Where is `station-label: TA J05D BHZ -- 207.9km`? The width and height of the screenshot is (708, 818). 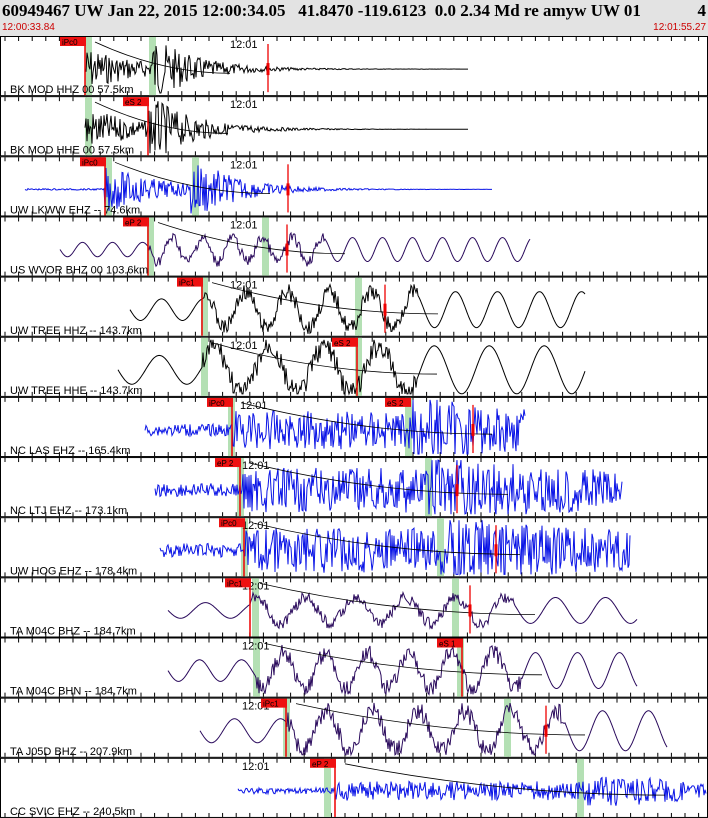 station-label: TA J05D BHZ -- 207.9km is located at coordinates (71, 752).